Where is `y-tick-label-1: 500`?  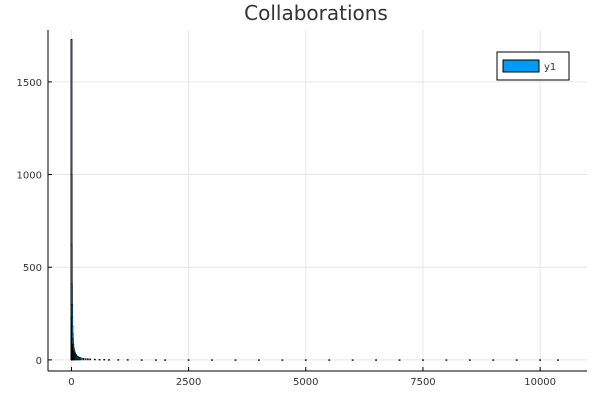 y-tick-label-1: 500 is located at coordinates (32, 268).